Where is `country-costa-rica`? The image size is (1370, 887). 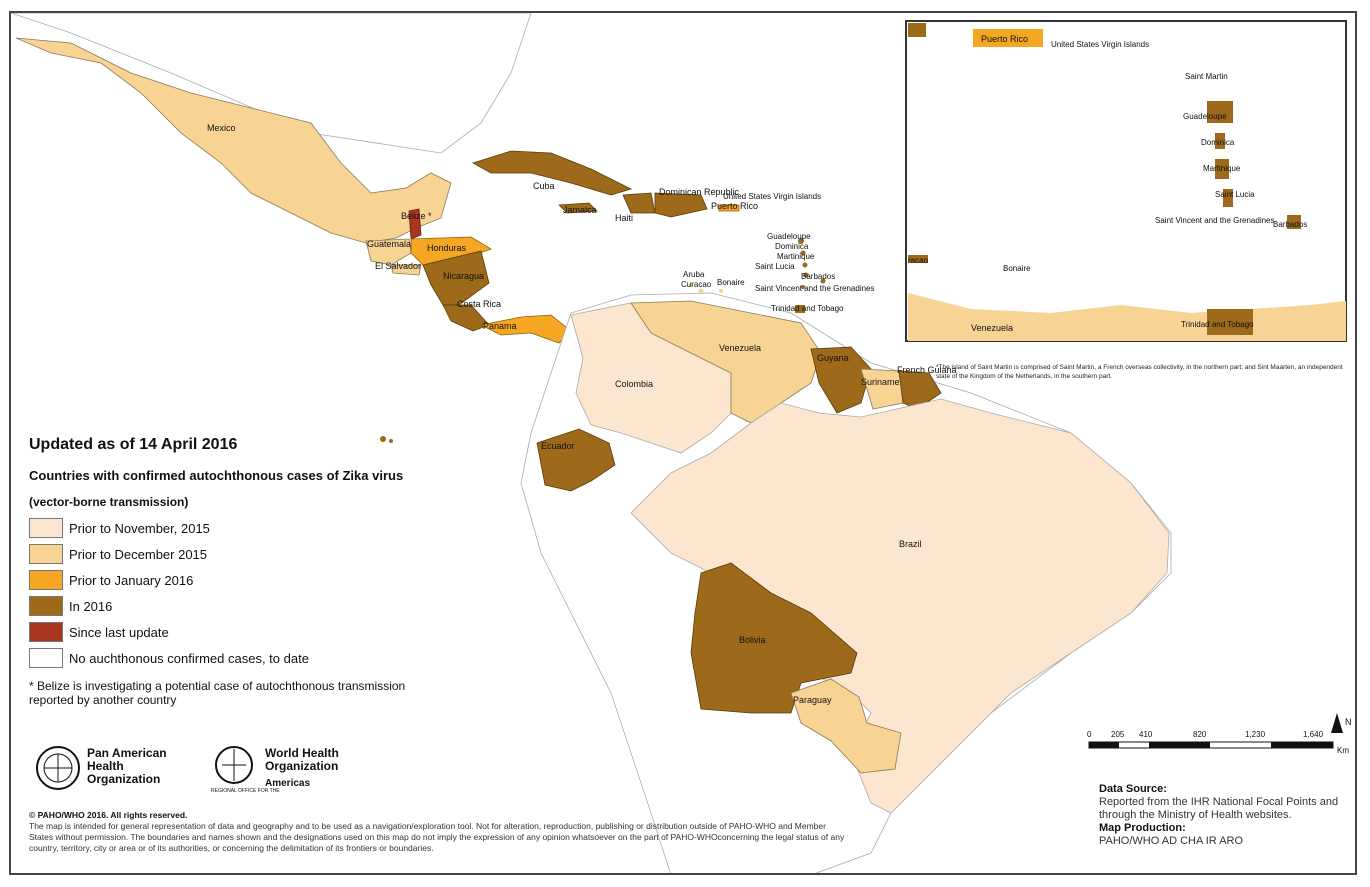
country-costa-rica is located at coordinates (466, 318).